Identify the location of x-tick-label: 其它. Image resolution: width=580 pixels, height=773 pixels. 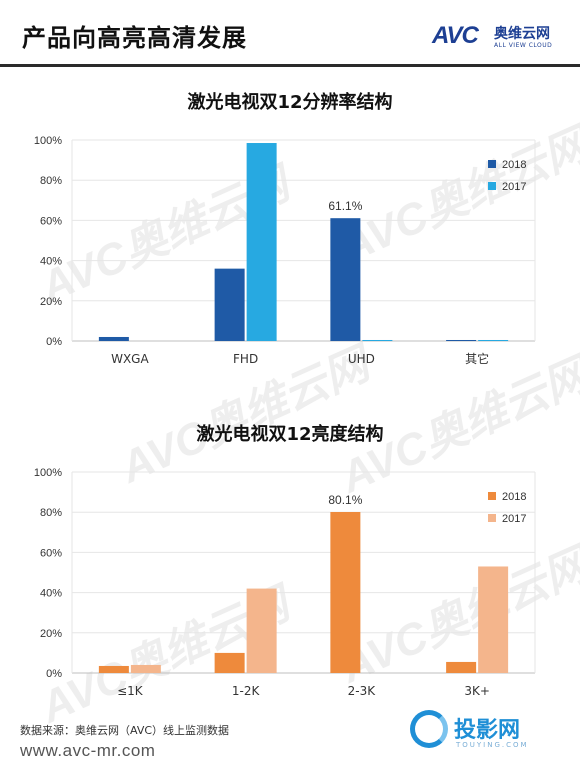
(477, 358).